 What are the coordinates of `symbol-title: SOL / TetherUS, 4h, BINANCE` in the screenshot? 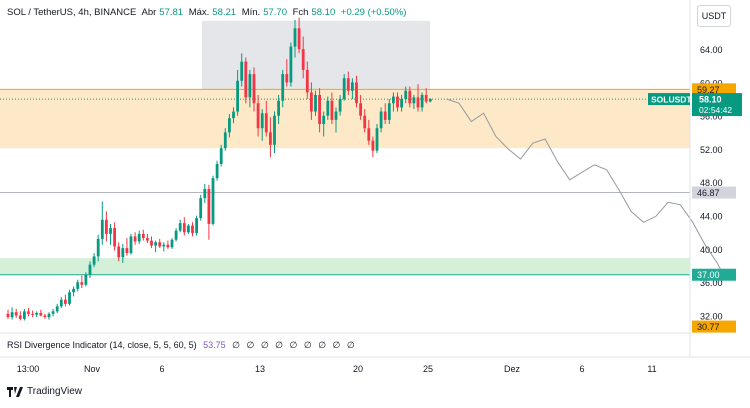 It's located at (72, 12).